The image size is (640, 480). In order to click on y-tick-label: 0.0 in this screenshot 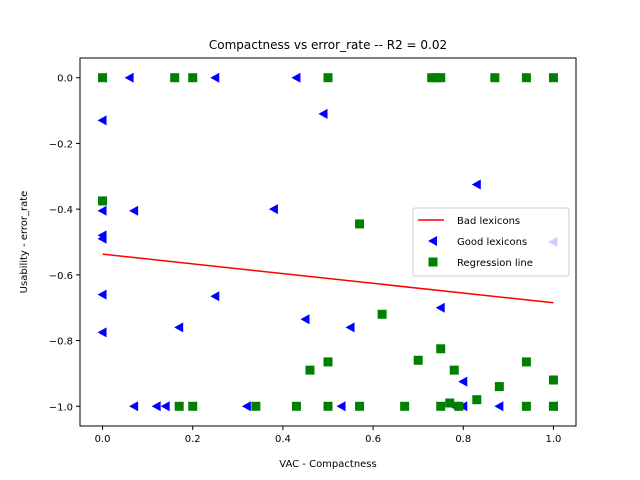, I will do `click(65, 79)`.